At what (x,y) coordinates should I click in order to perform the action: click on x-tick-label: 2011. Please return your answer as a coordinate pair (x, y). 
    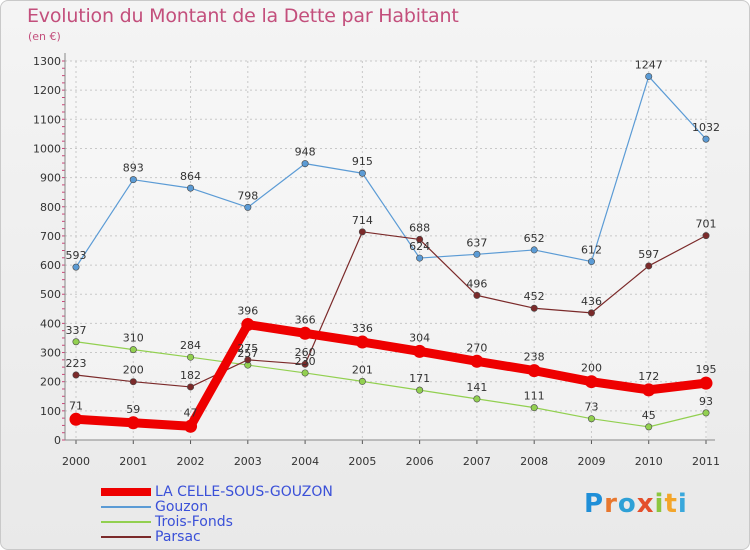
    Looking at the image, I should click on (706, 461).